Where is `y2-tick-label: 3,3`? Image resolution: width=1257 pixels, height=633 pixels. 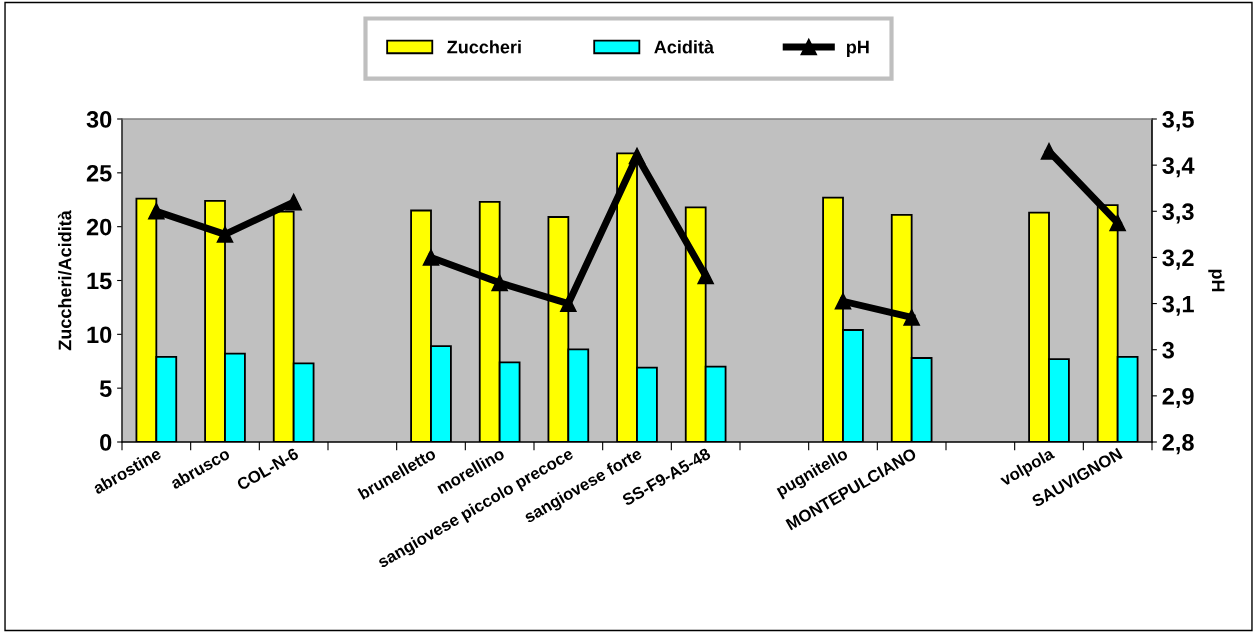 y2-tick-label: 3,3 is located at coordinates (1178, 213).